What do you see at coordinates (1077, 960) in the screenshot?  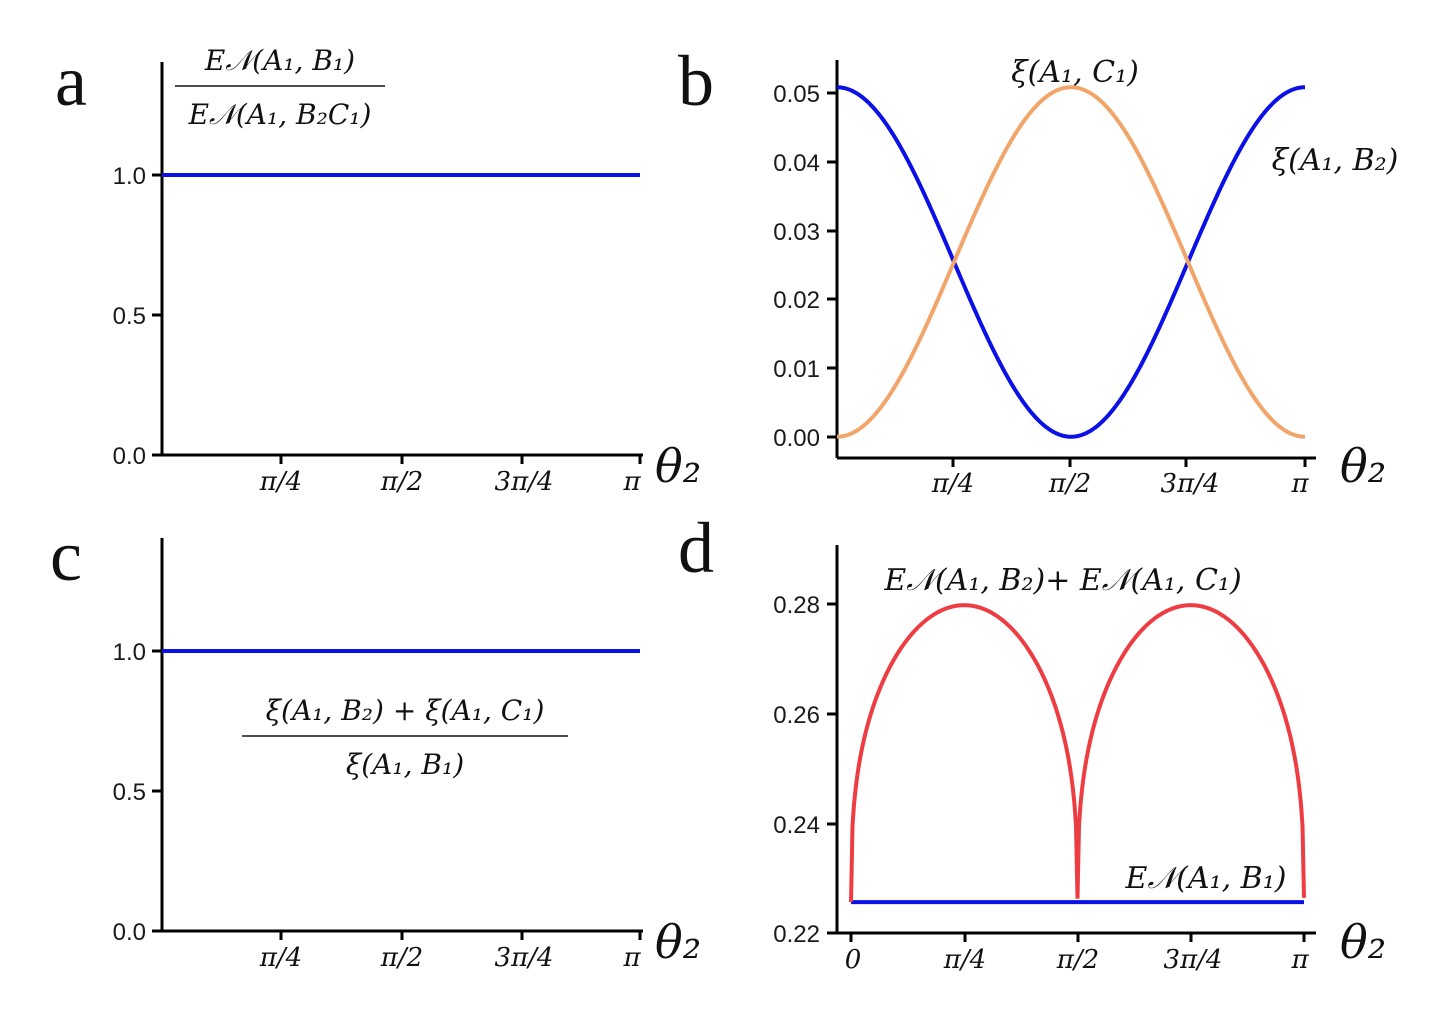 I see `panel-d-xtick-label: π/2` at bounding box center [1077, 960].